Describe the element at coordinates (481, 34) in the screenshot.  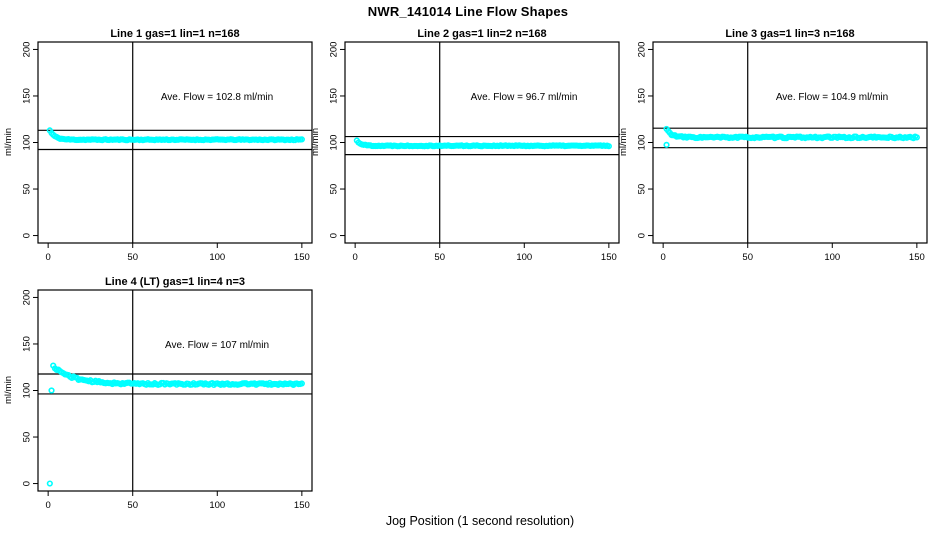
I see `panel-title: Line 2 gas=1 lin=2 n=168` at that location.